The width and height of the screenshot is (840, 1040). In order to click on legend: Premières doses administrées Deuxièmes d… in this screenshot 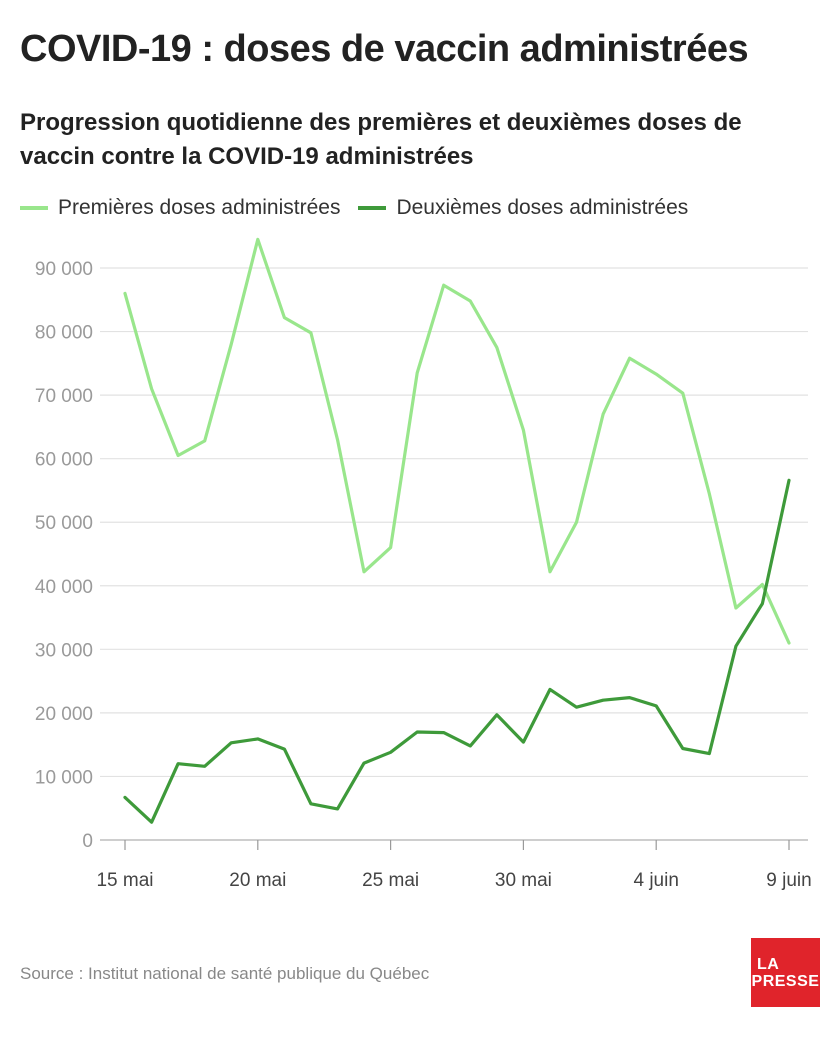, I will do `click(363, 208)`.